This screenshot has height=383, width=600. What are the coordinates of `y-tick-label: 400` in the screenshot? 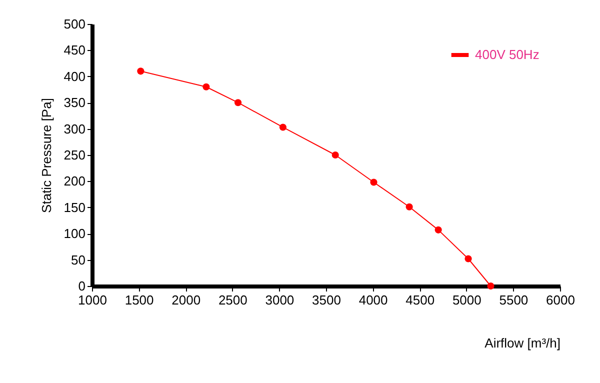 It's located at (75, 76).